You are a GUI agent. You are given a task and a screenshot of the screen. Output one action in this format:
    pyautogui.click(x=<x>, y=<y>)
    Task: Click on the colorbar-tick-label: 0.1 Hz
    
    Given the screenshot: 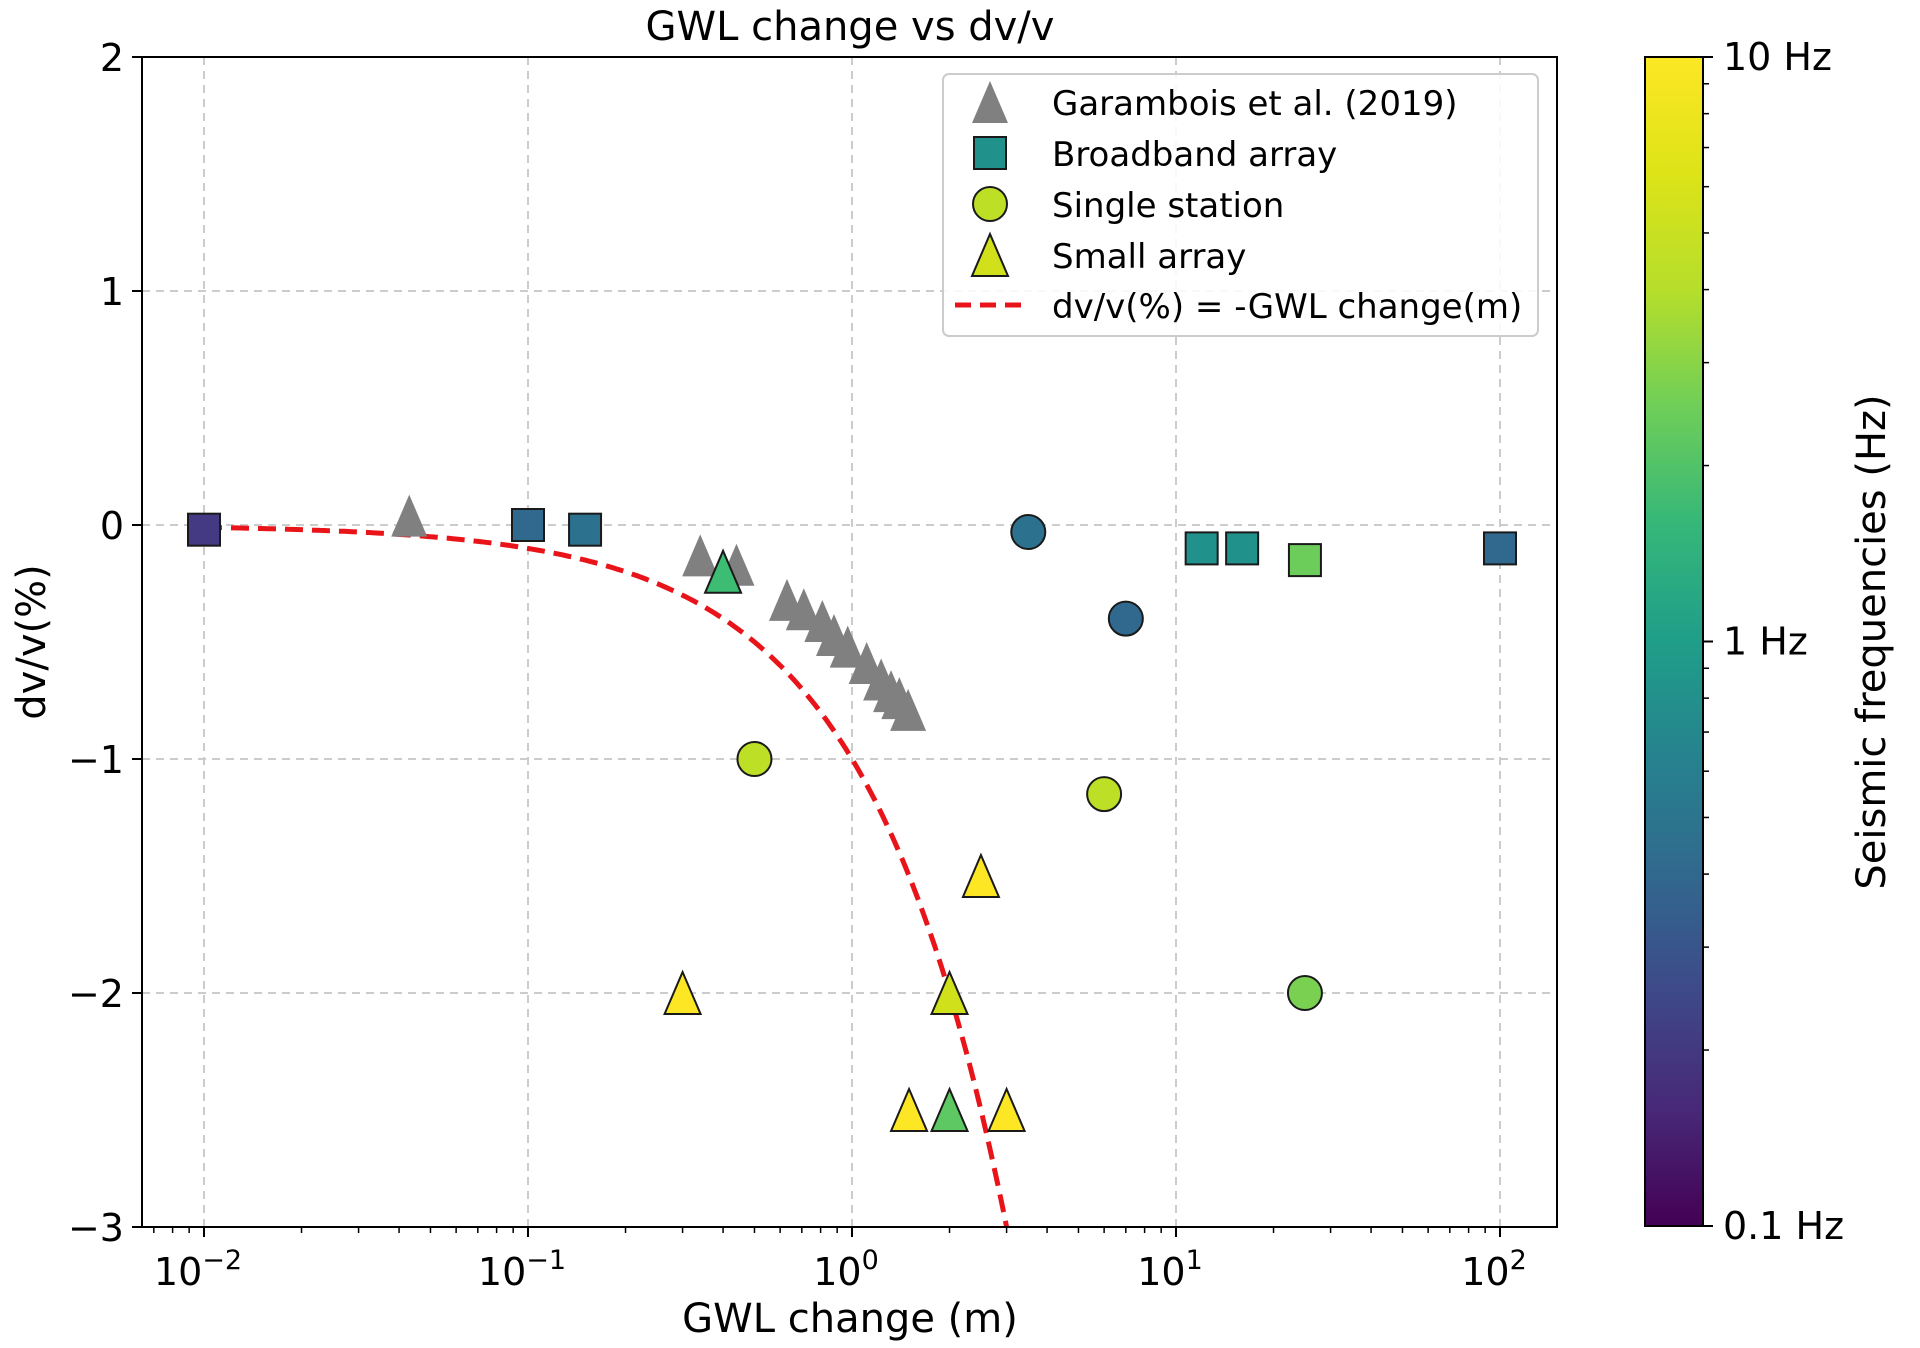 What is the action you would take?
    pyautogui.click(x=1783, y=1226)
    